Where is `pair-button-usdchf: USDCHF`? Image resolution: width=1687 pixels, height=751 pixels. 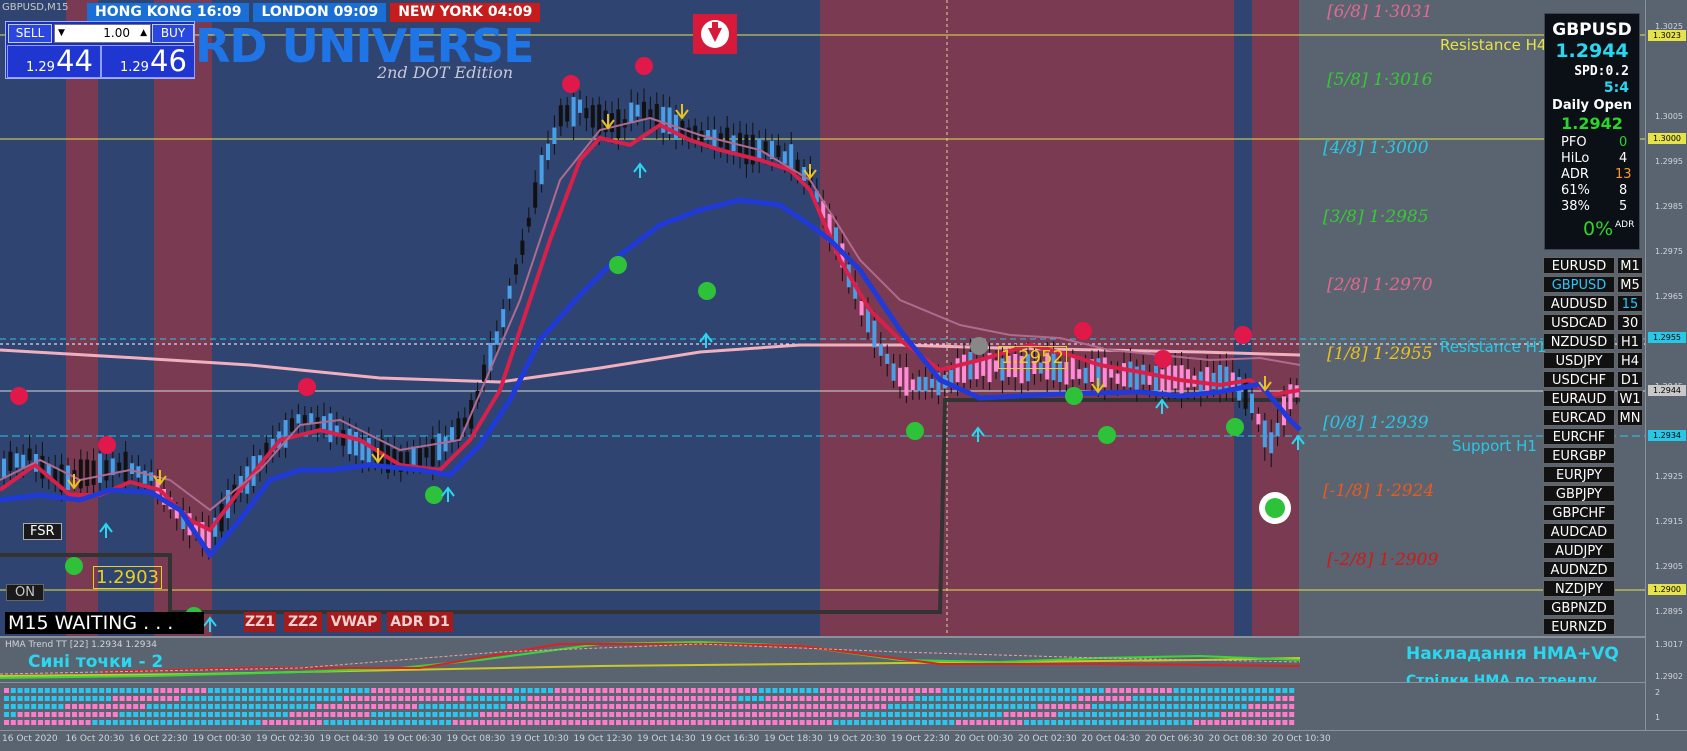 pair-button-usdchf: USDCHF is located at coordinates (1579, 379).